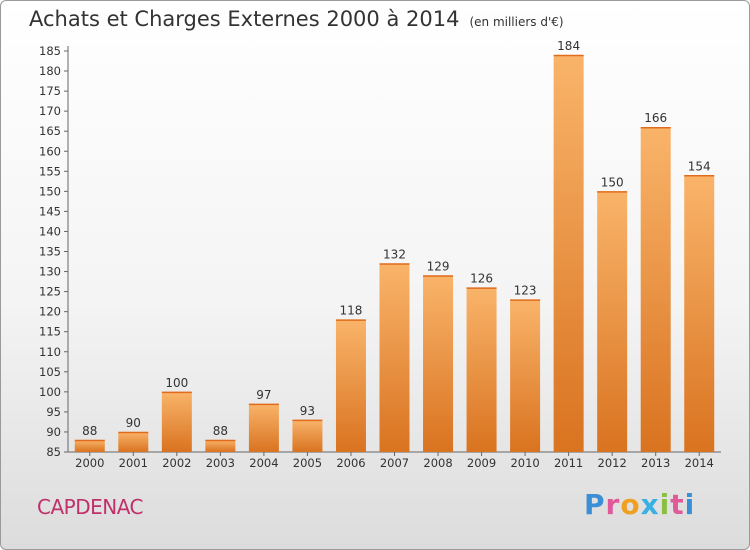 Image resolution: width=750 pixels, height=550 pixels. What do you see at coordinates (50, 272) in the screenshot?
I see `y-tick-label: 130` at bounding box center [50, 272].